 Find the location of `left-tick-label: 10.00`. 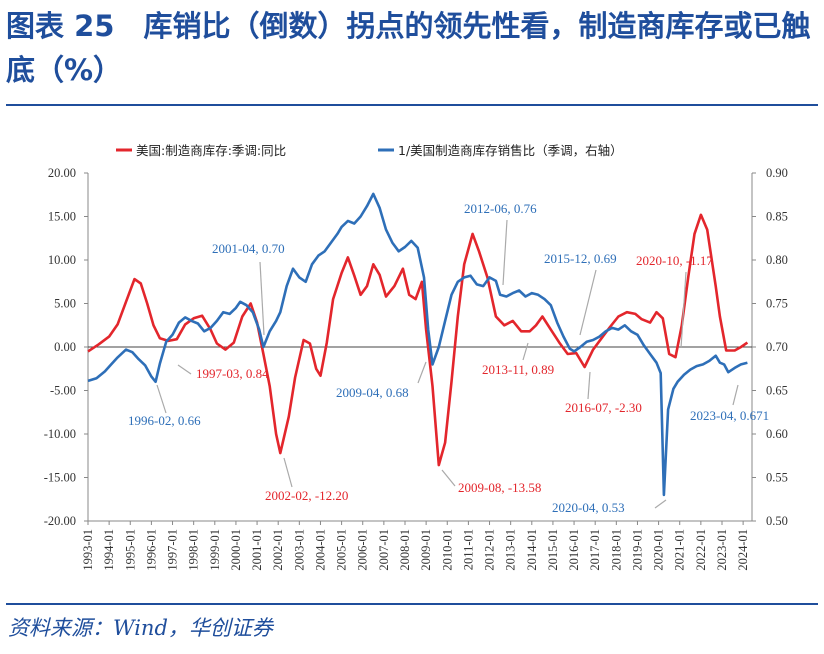

left-tick-label: 10.00 is located at coordinates (62, 260).